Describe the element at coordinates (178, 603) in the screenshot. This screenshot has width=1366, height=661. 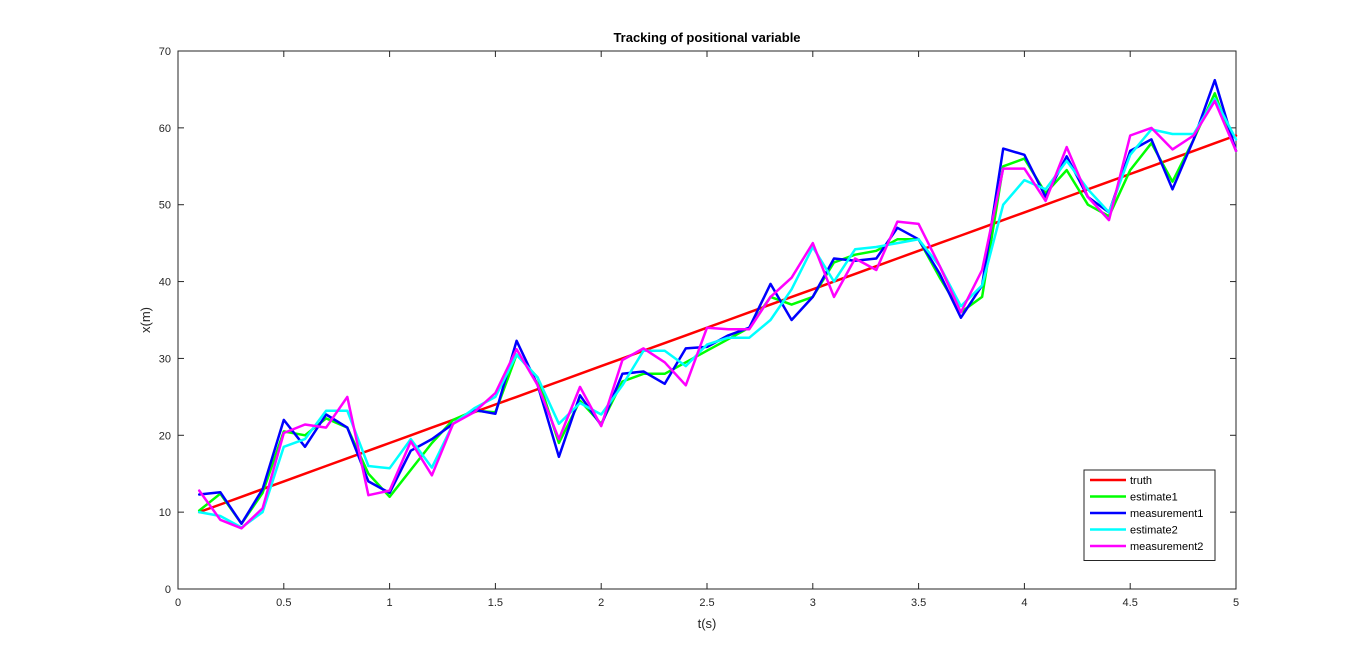
I see `x-tick-label: 0` at that location.